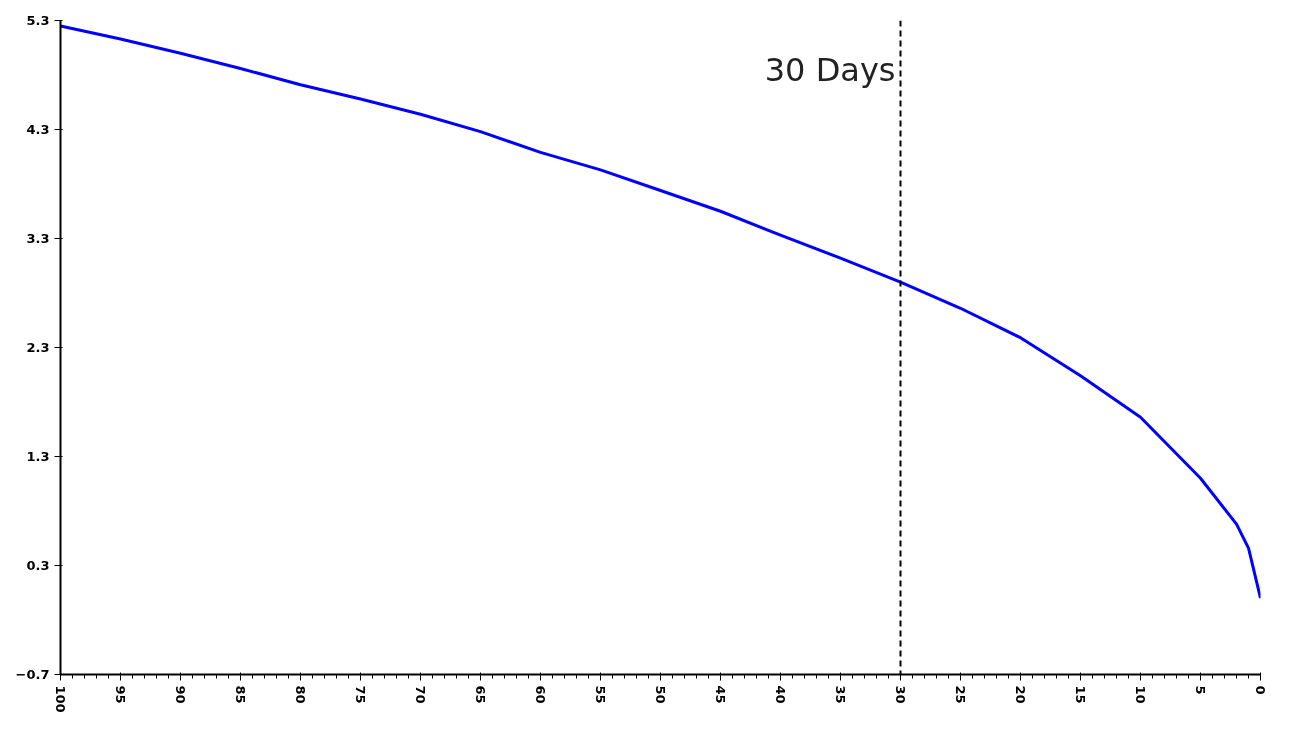 The width and height of the screenshot is (1305, 742). Describe the element at coordinates (720, 694) in the screenshot. I see `x-tick-label: 45` at that location.